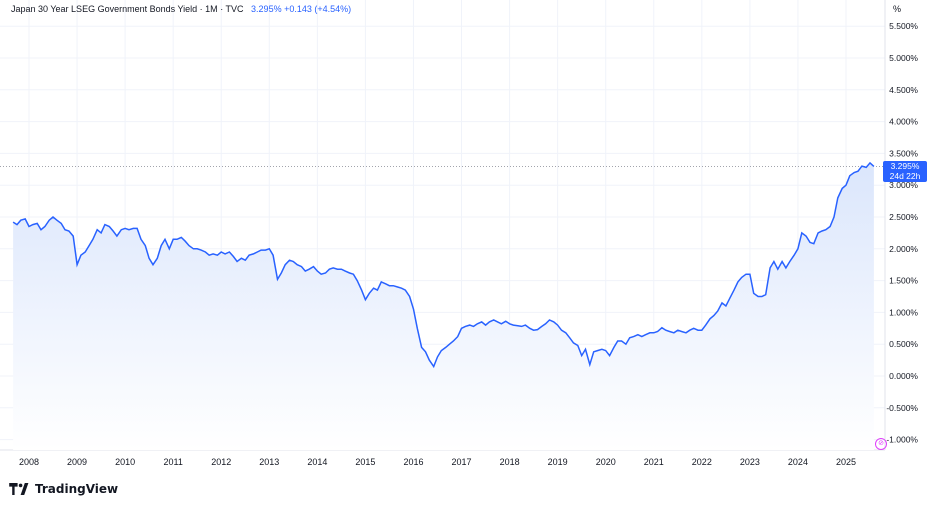 The image size is (936, 513). What do you see at coordinates (413, 462) in the screenshot?
I see `x-tick-label: 2016` at bounding box center [413, 462].